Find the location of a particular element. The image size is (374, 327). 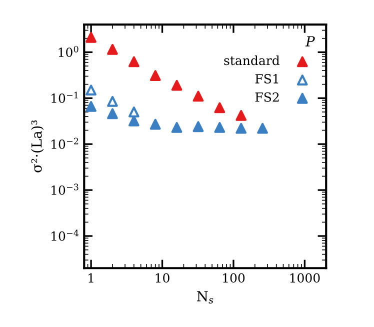

legend-title: P is located at coordinates (310, 41).